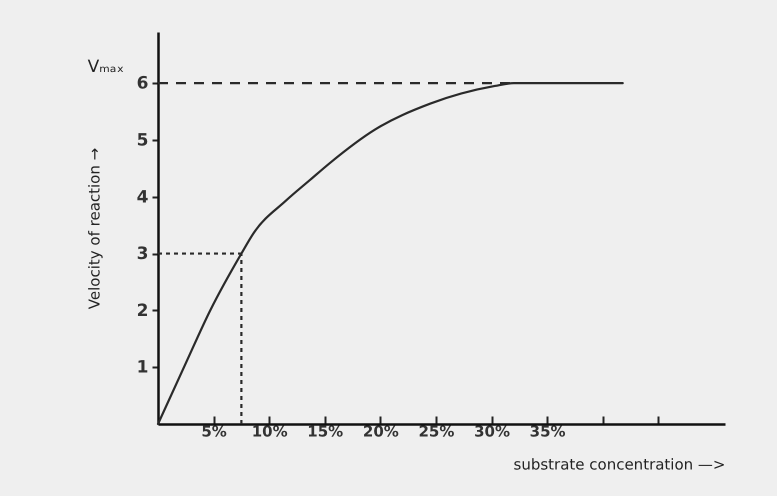 Image resolution: width=777 pixels, height=496 pixels. What do you see at coordinates (95, 229) in the screenshot?
I see `y-axis-title: Velocity of reaction →` at bounding box center [95, 229].